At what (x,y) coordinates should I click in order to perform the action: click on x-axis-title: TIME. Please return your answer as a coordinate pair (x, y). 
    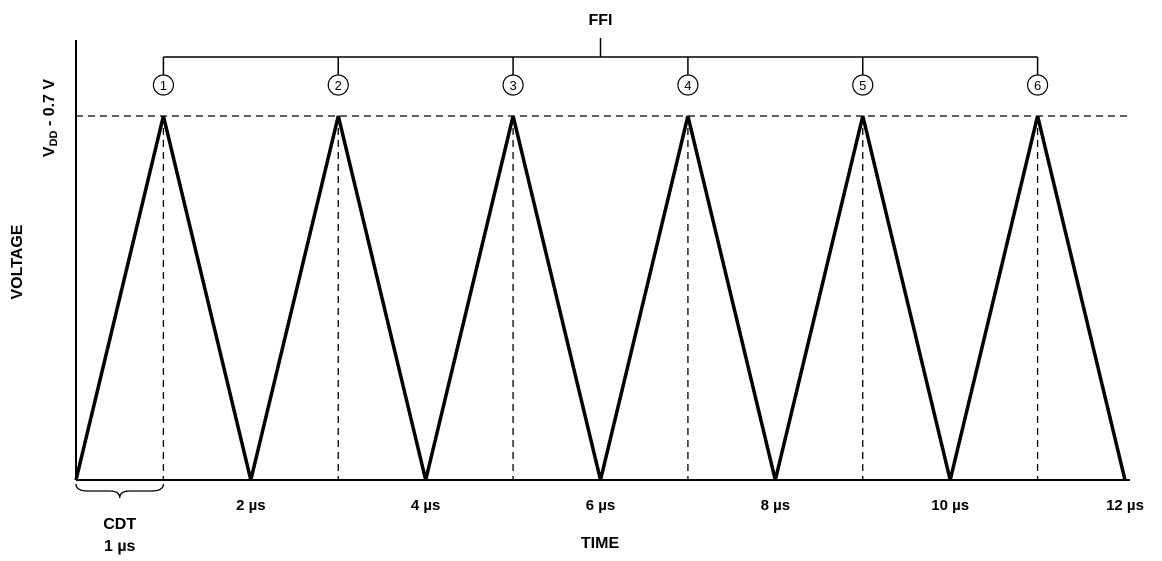
    Looking at the image, I should click on (600, 543).